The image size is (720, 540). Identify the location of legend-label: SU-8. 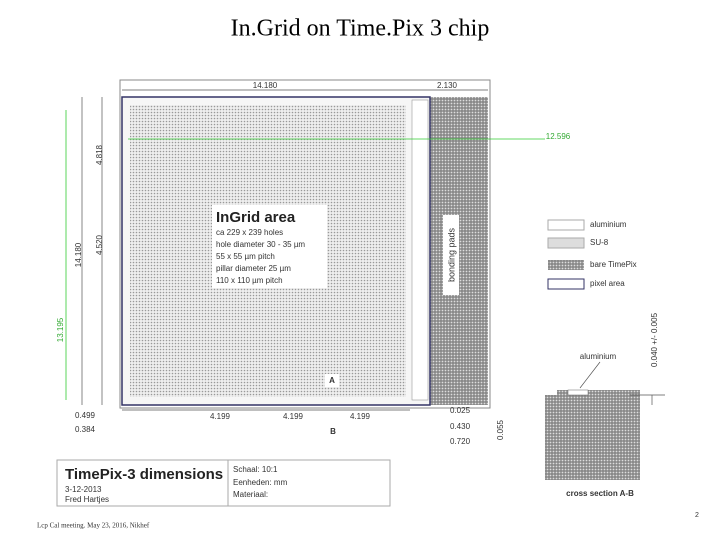
(599, 242).